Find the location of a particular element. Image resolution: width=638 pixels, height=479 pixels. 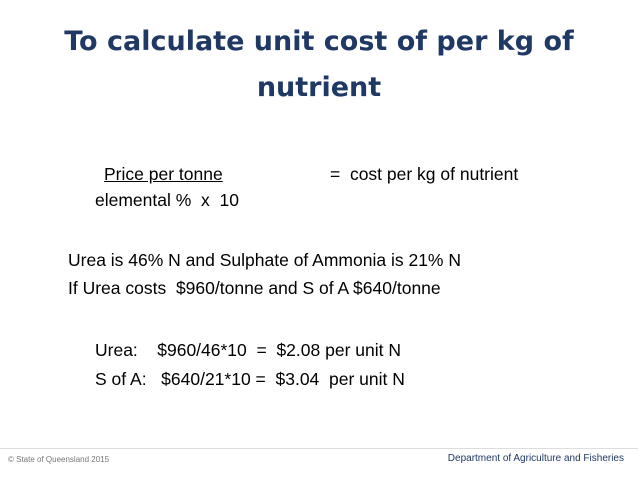

footer-rule is located at coordinates (319, 448).